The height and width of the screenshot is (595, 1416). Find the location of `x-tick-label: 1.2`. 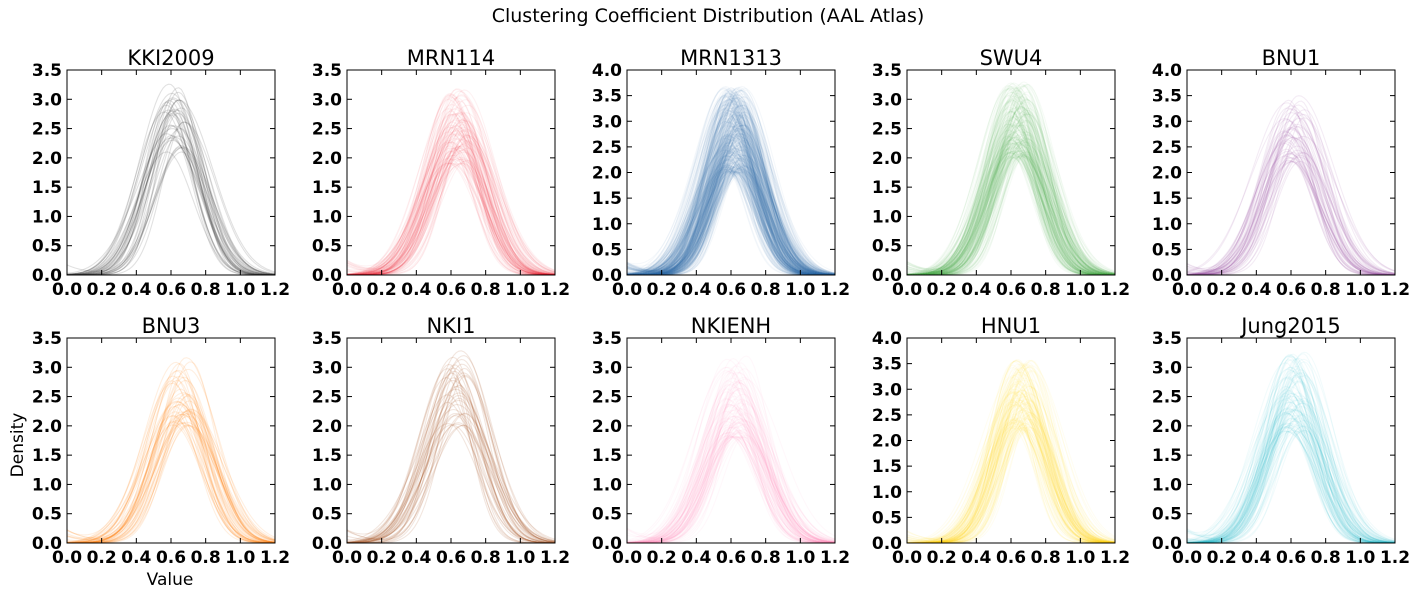

x-tick-label: 1.2 is located at coordinates (275, 558).